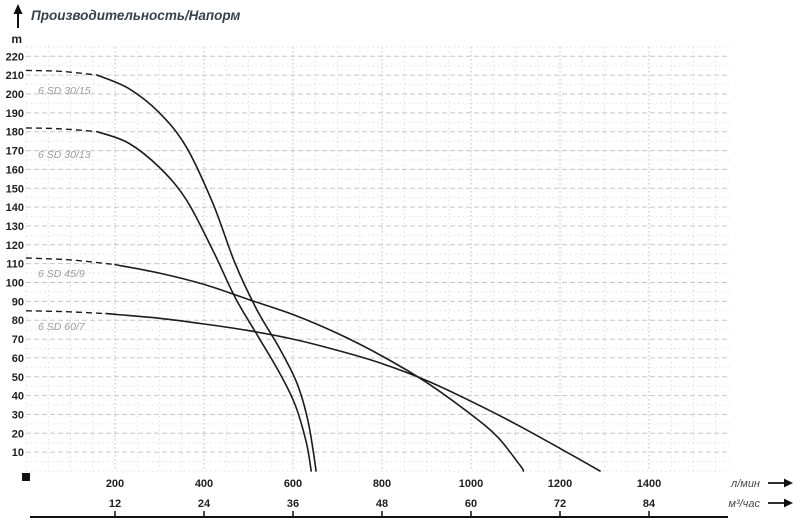 Image resolution: width=797 pixels, height=522 pixels. What do you see at coordinates (64, 209) in the screenshot?
I see `curve-labels: 6 SD 30/15 6 SD 30/13 6 SD 45/9 6 SD 60/7` at bounding box center [64, 209].